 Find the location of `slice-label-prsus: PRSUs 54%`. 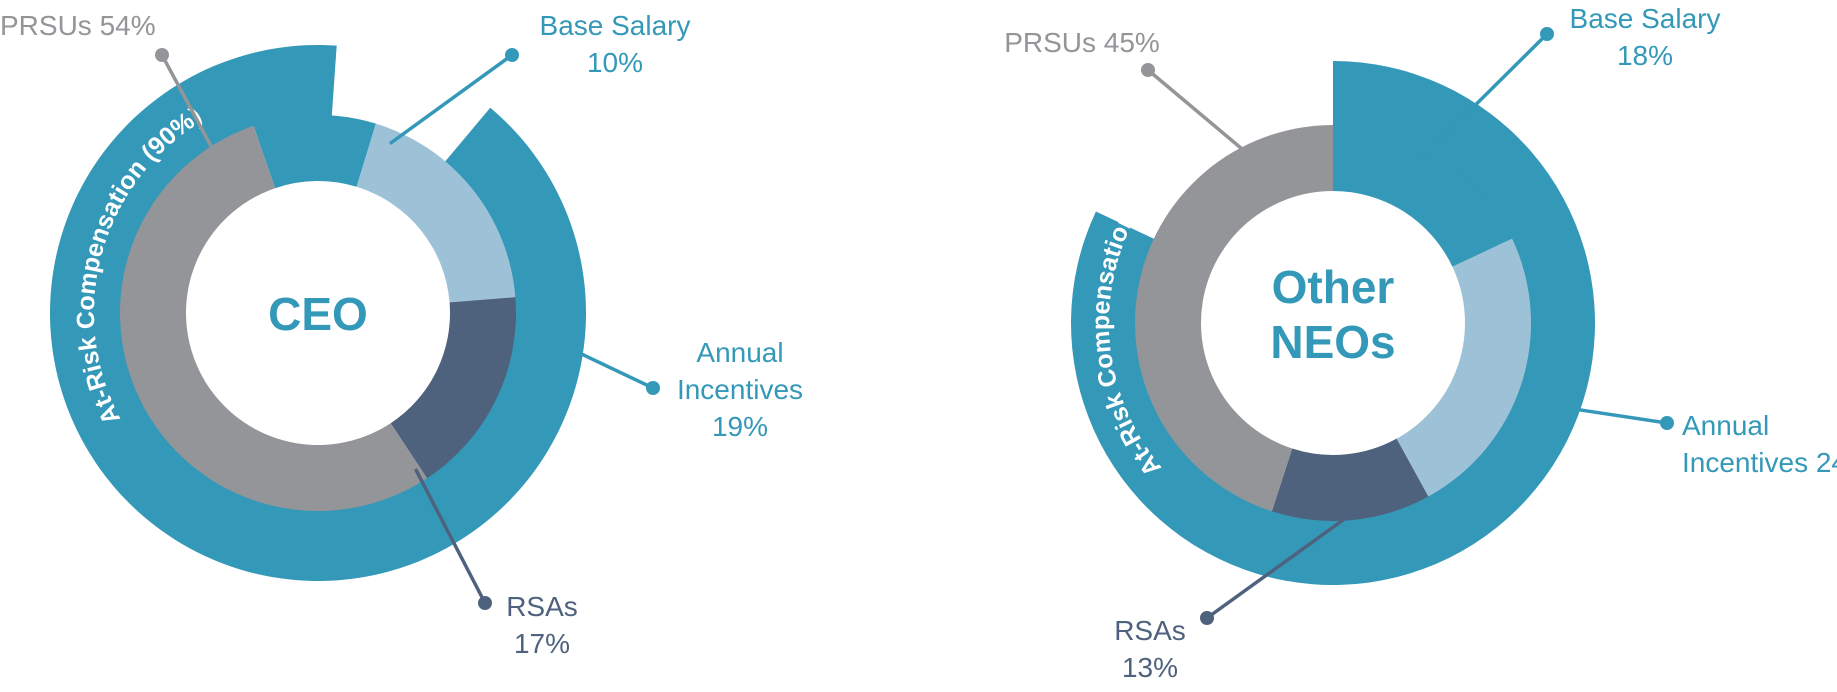

slice-label-prsus: PRSUs 54% is located at coordinates (78, 25).